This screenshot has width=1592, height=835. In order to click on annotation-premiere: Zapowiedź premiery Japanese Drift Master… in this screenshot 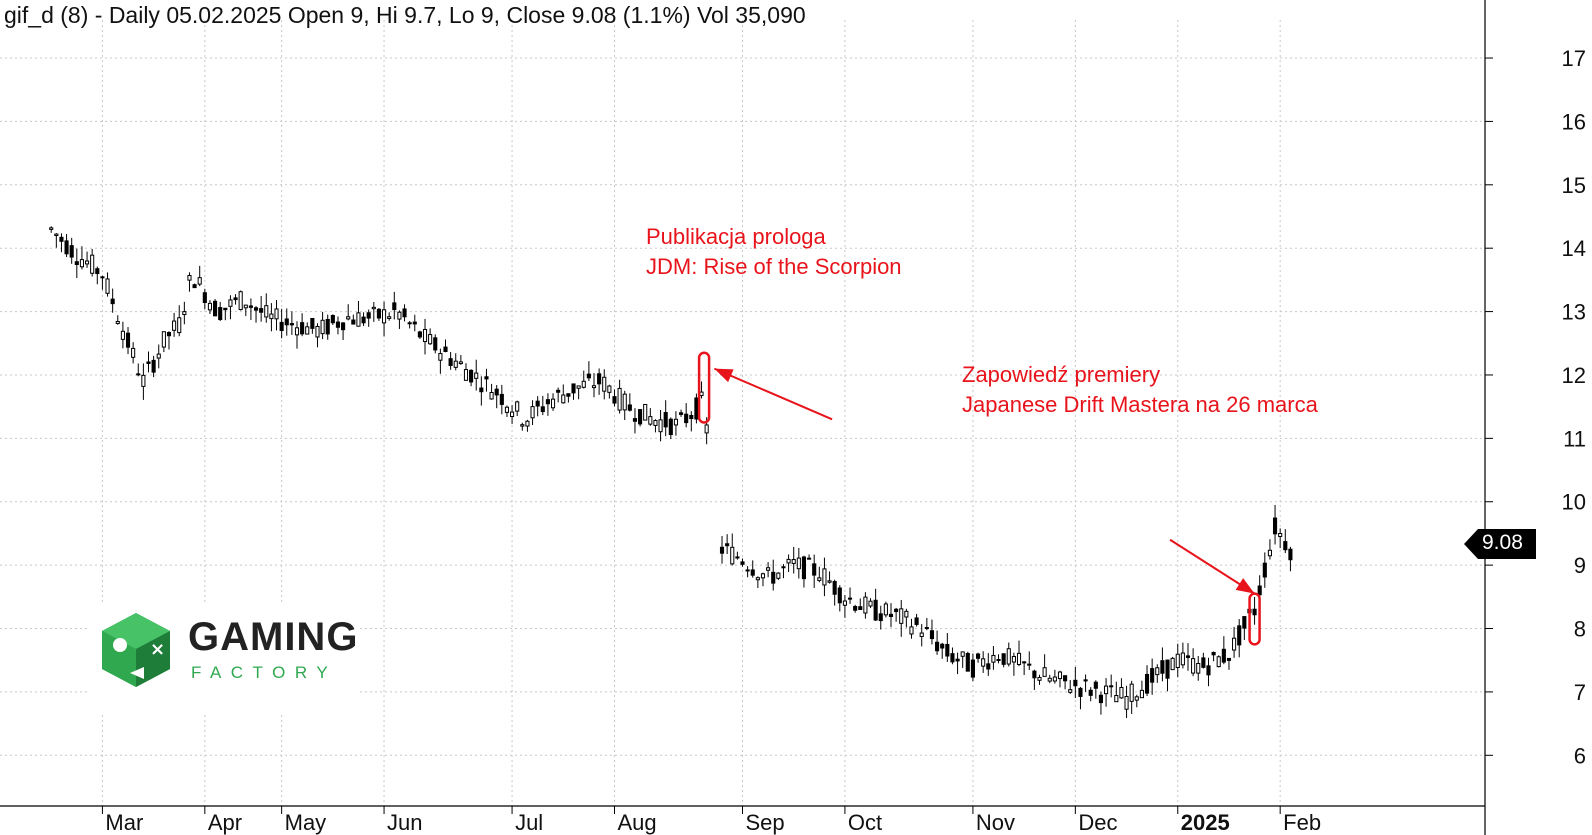, I will do `click(1140, 390)`.